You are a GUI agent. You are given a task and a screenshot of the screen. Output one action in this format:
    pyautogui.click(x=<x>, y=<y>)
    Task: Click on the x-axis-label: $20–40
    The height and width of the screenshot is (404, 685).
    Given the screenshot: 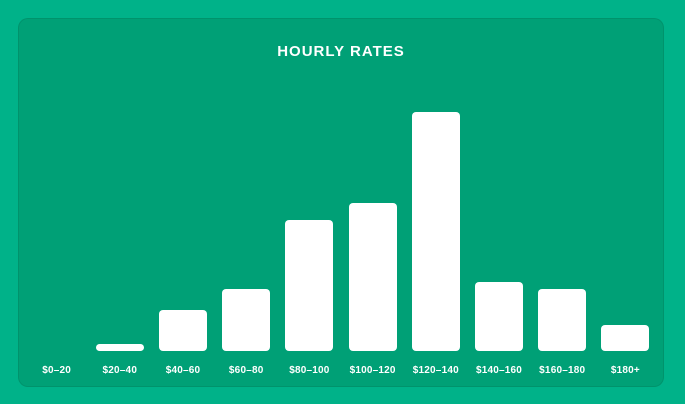 What is the action you would take?
    pyautogui.click(x=120, y=370)
    